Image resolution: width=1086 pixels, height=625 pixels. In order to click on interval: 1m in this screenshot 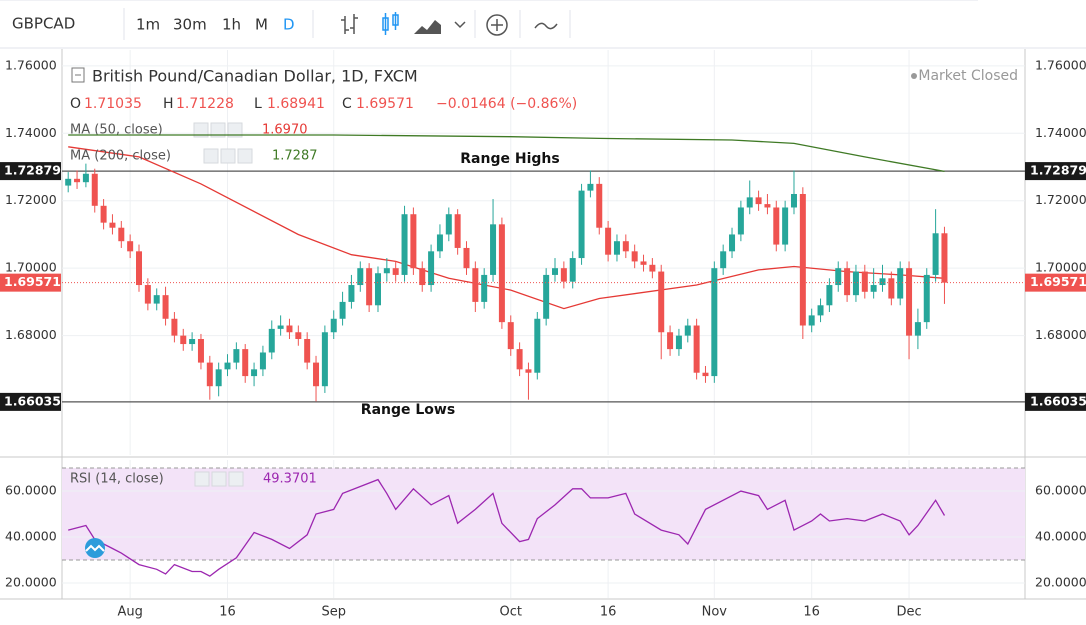, I will do `click(148, 25)`.